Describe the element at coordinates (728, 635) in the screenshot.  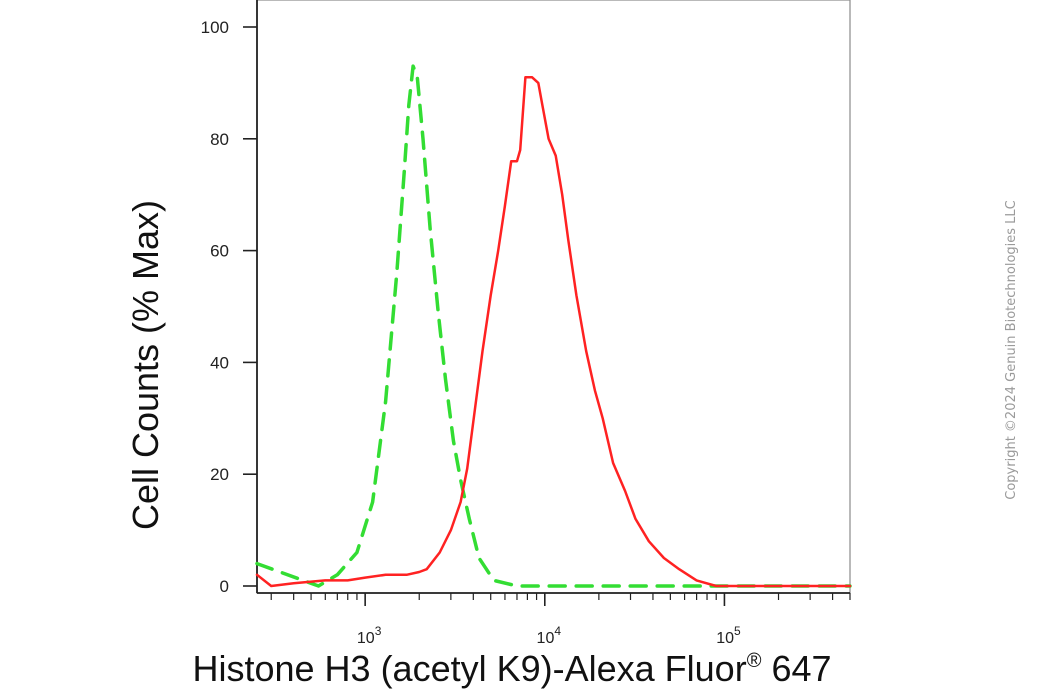
I see `x-tick-label: 10⁵` at that location.